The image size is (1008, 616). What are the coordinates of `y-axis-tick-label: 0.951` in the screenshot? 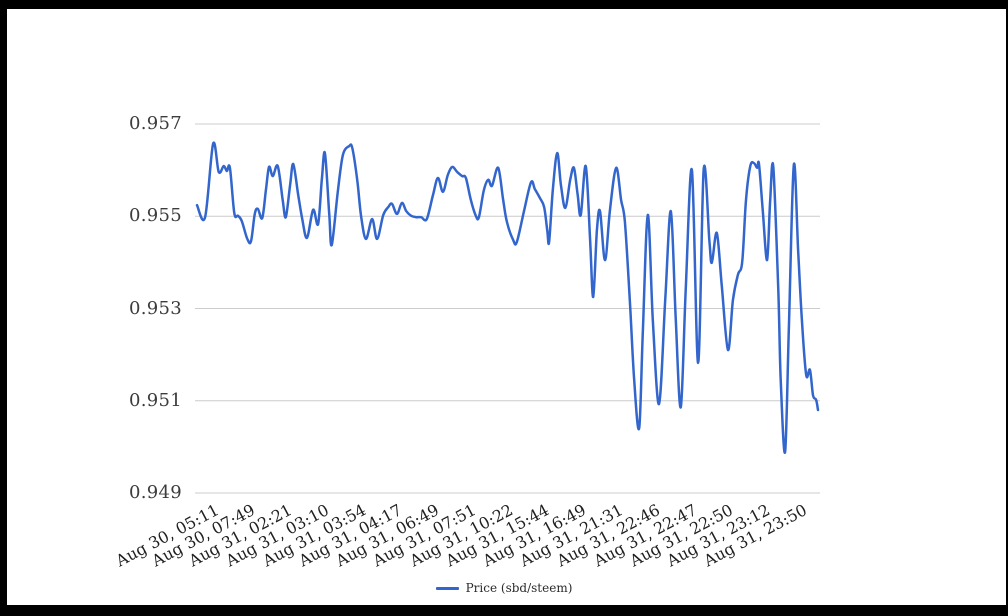 It's located at (155, 400).